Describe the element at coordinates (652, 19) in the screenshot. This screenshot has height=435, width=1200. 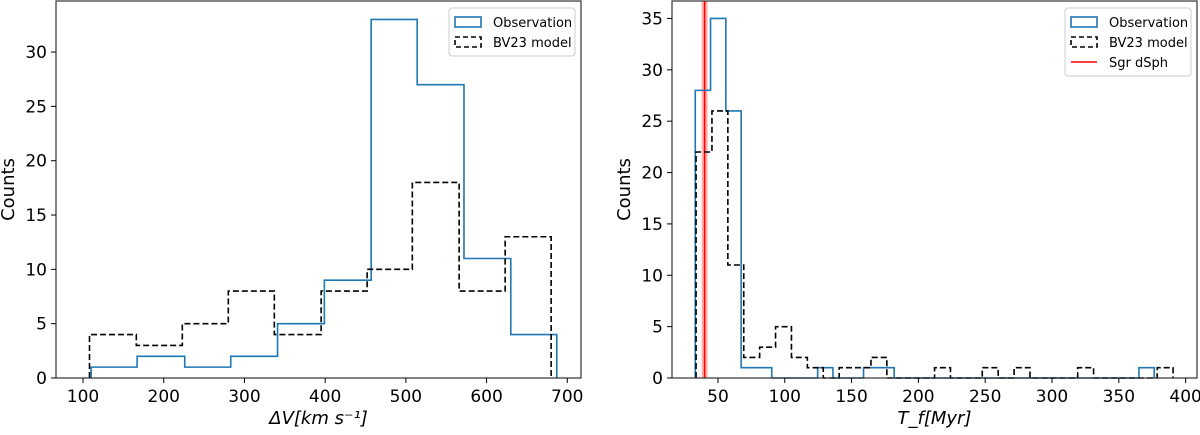
I see `y-tick-label: 35` at that location.